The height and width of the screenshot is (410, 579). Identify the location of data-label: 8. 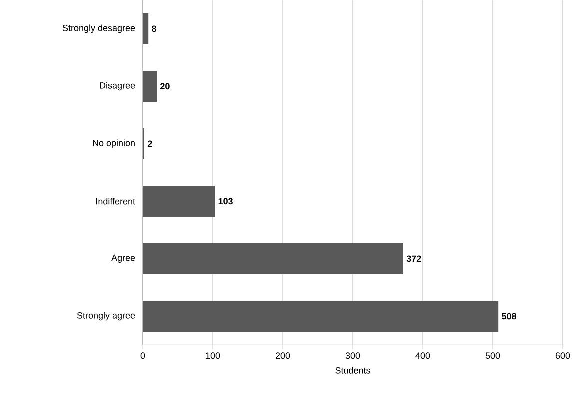
(154, 29).